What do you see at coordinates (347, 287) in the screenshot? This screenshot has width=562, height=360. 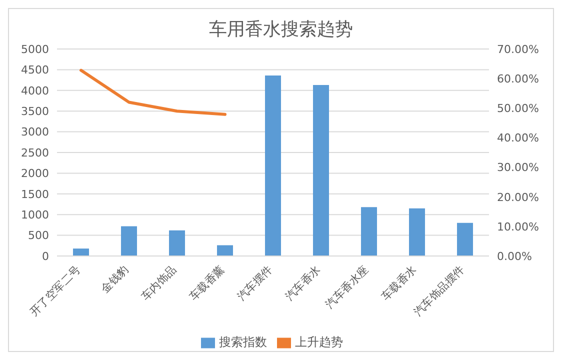 I see `x-tick-label: 汽车香水座` at bounding box center [347, 287].